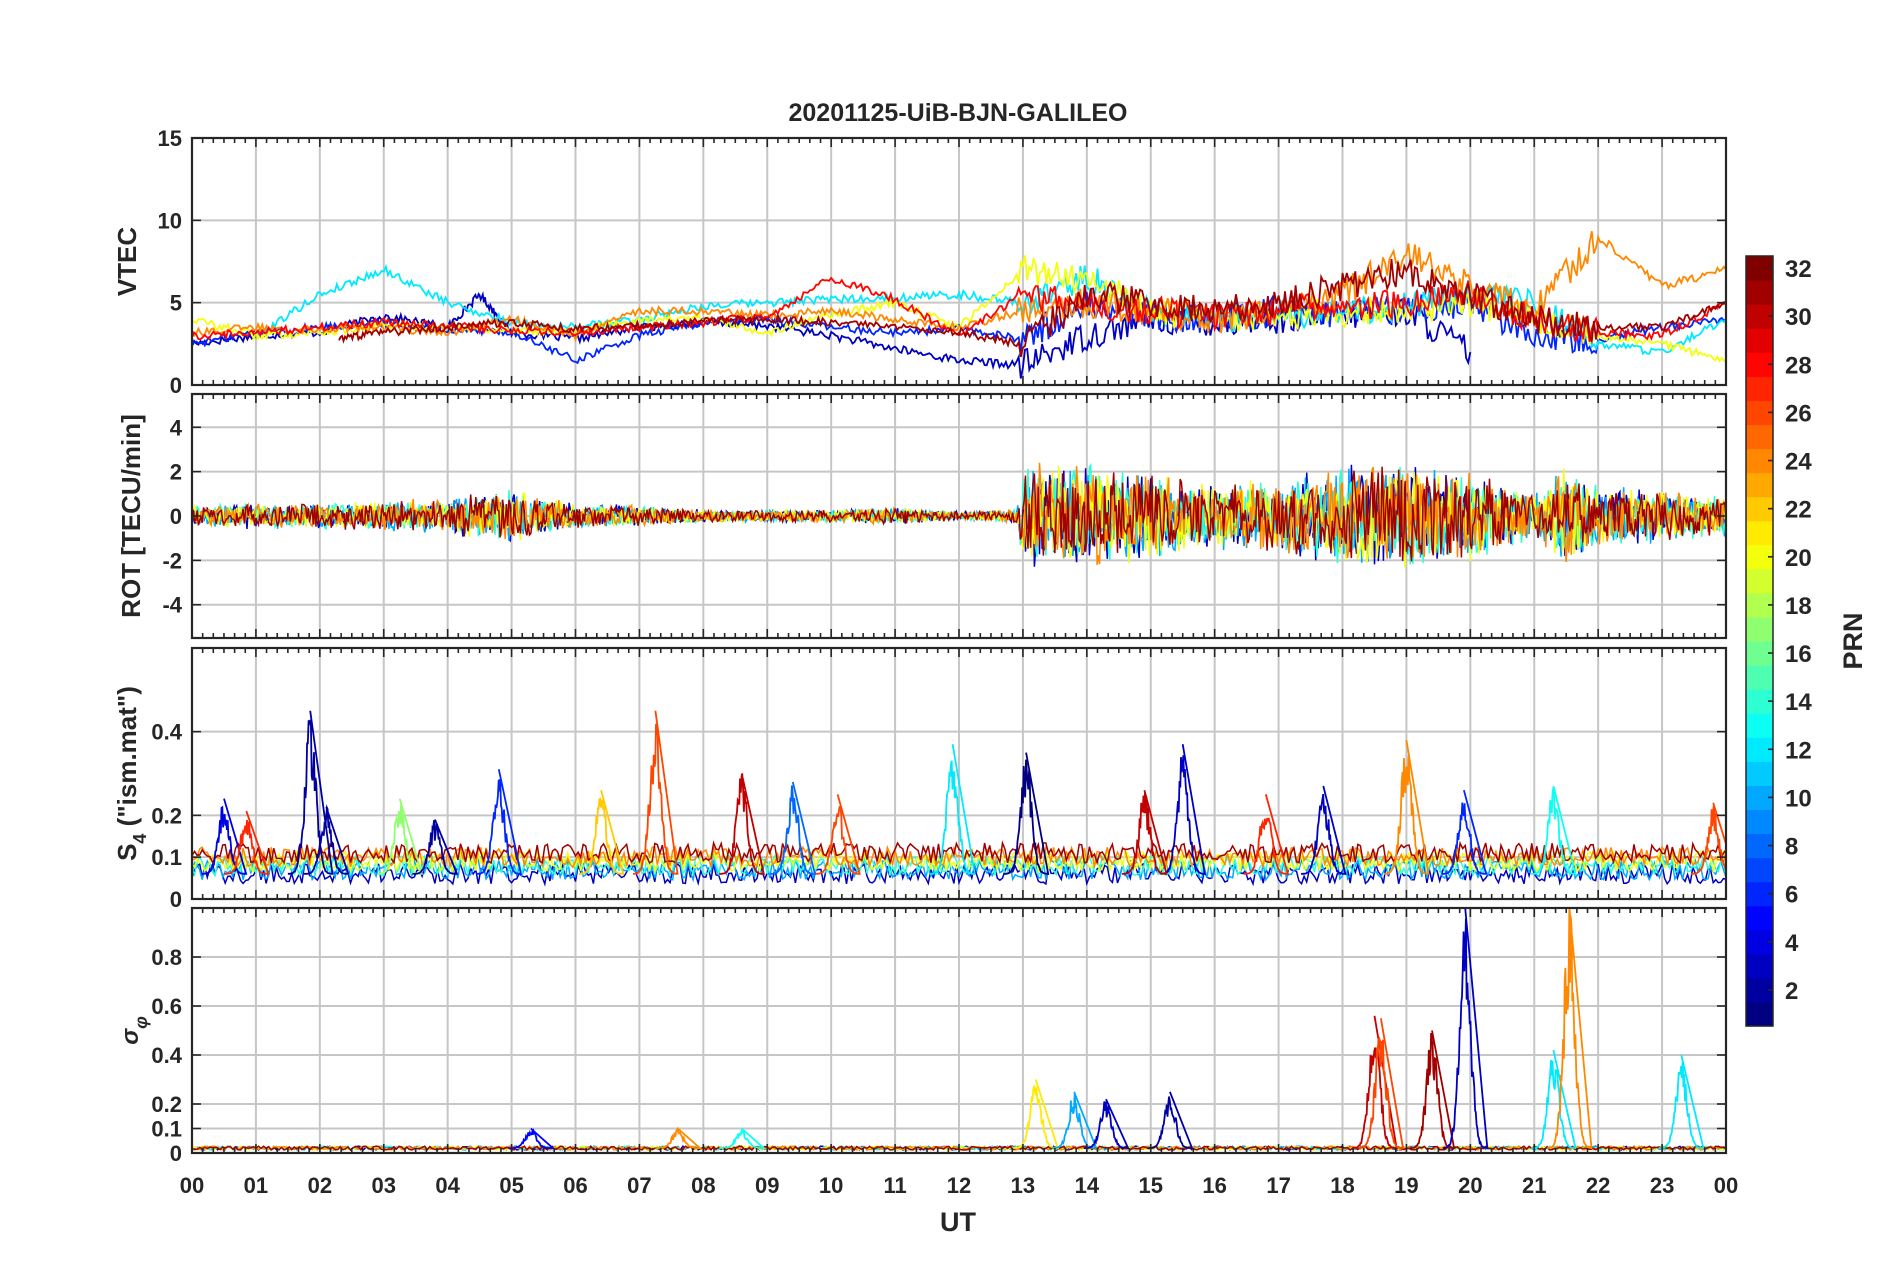  Describe the element at coordinates (1278, 1185) in the screenshot. I see `x-tick-label: 17` at that location.